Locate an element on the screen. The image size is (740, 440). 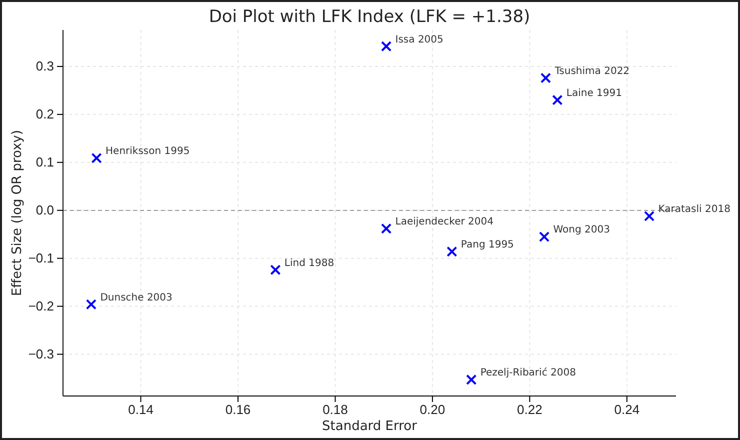
y-tick-label: 0.0 is located at coordinates (45, 210).